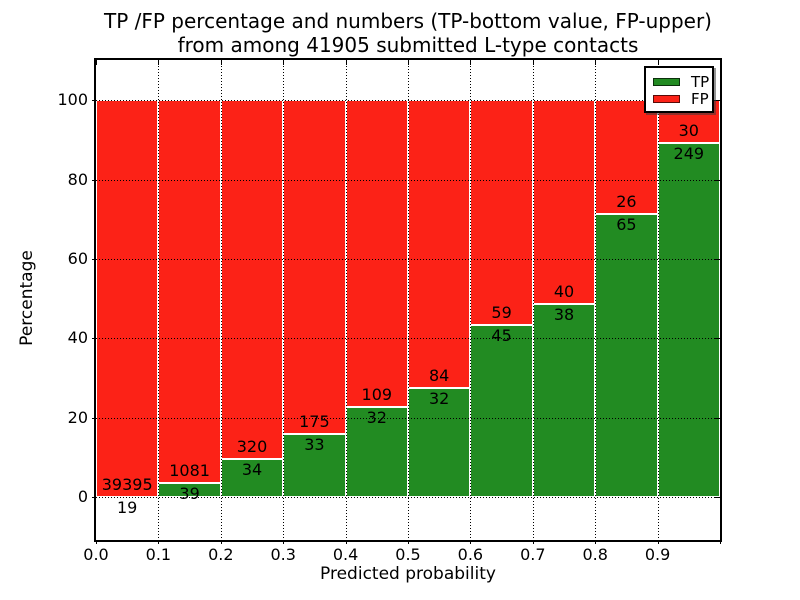 The height and width of the screenshot is (600, 800). What do you see at coordinates (127, 507) in the screenshot?
I see `tp-count-label: 19` at bounding box center [127, 507].